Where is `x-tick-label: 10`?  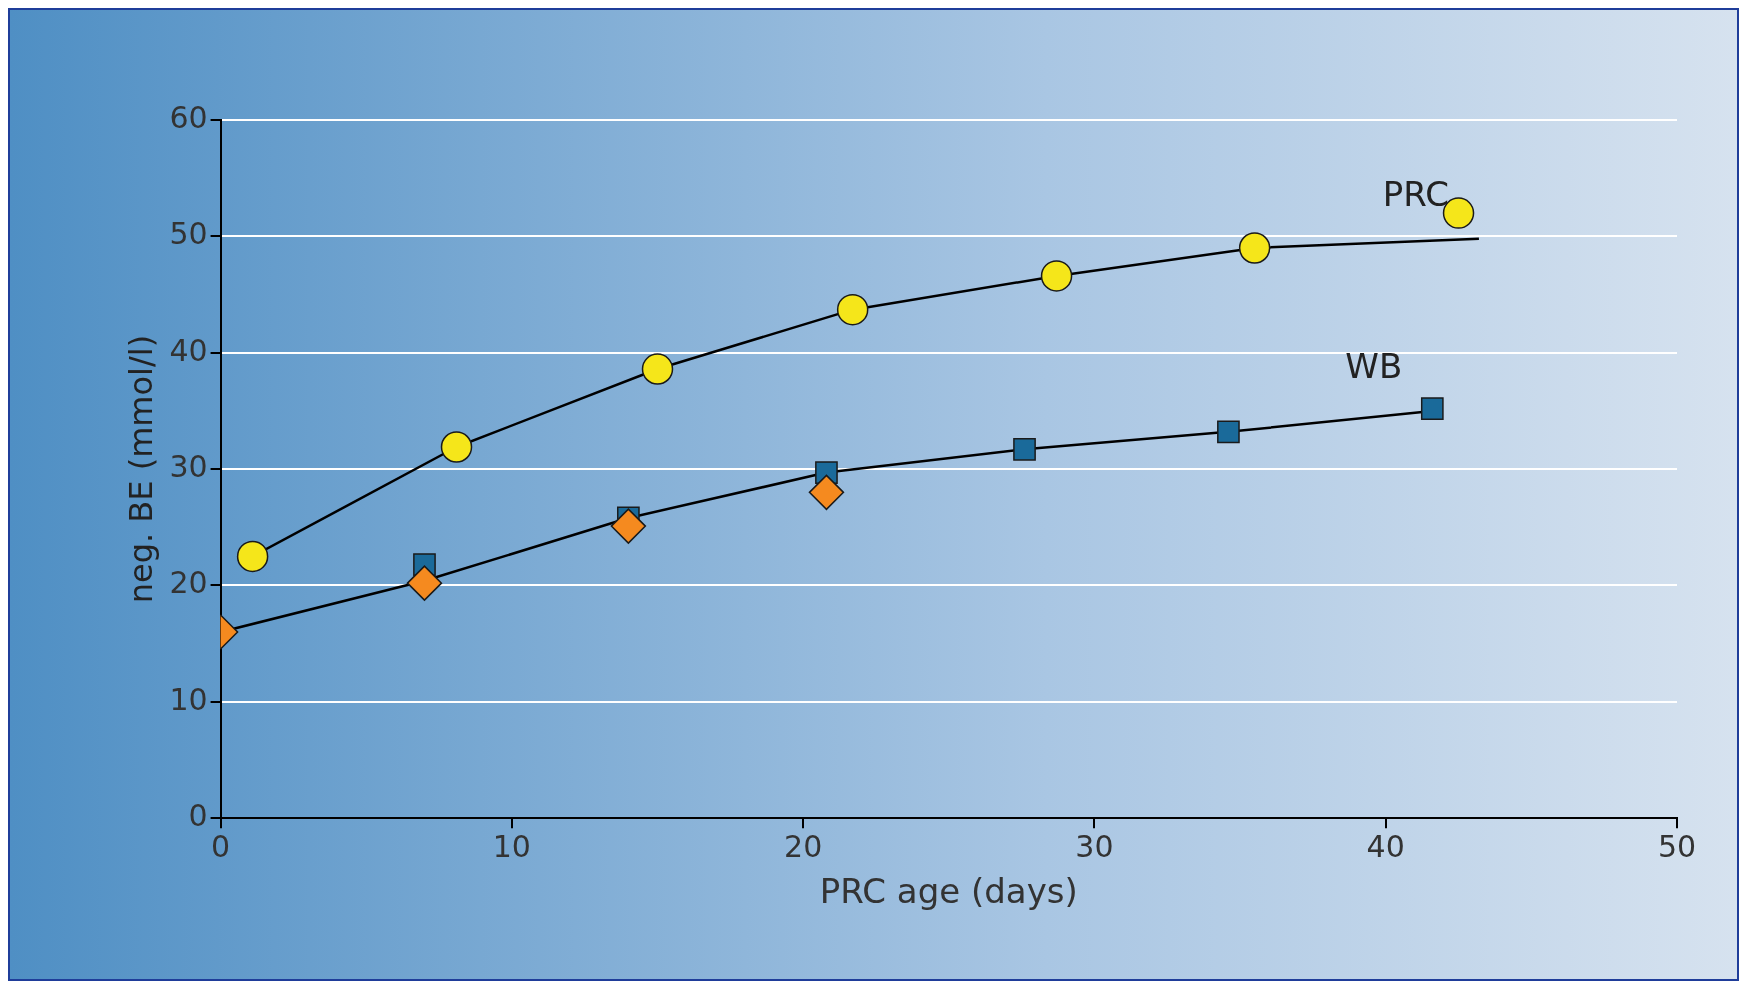
x-tick-label: 10 is located at coordinates (511, 846).